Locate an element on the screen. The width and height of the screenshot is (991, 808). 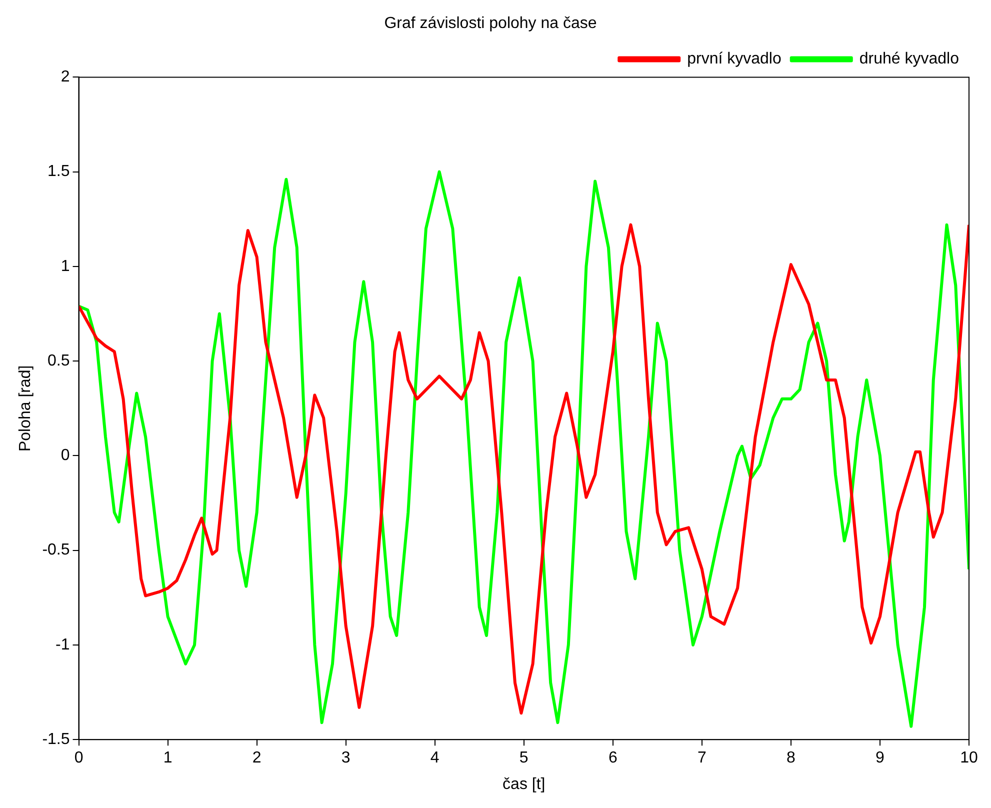
legend-label: druhé kyvadlo is located at coordinates (909, 59).